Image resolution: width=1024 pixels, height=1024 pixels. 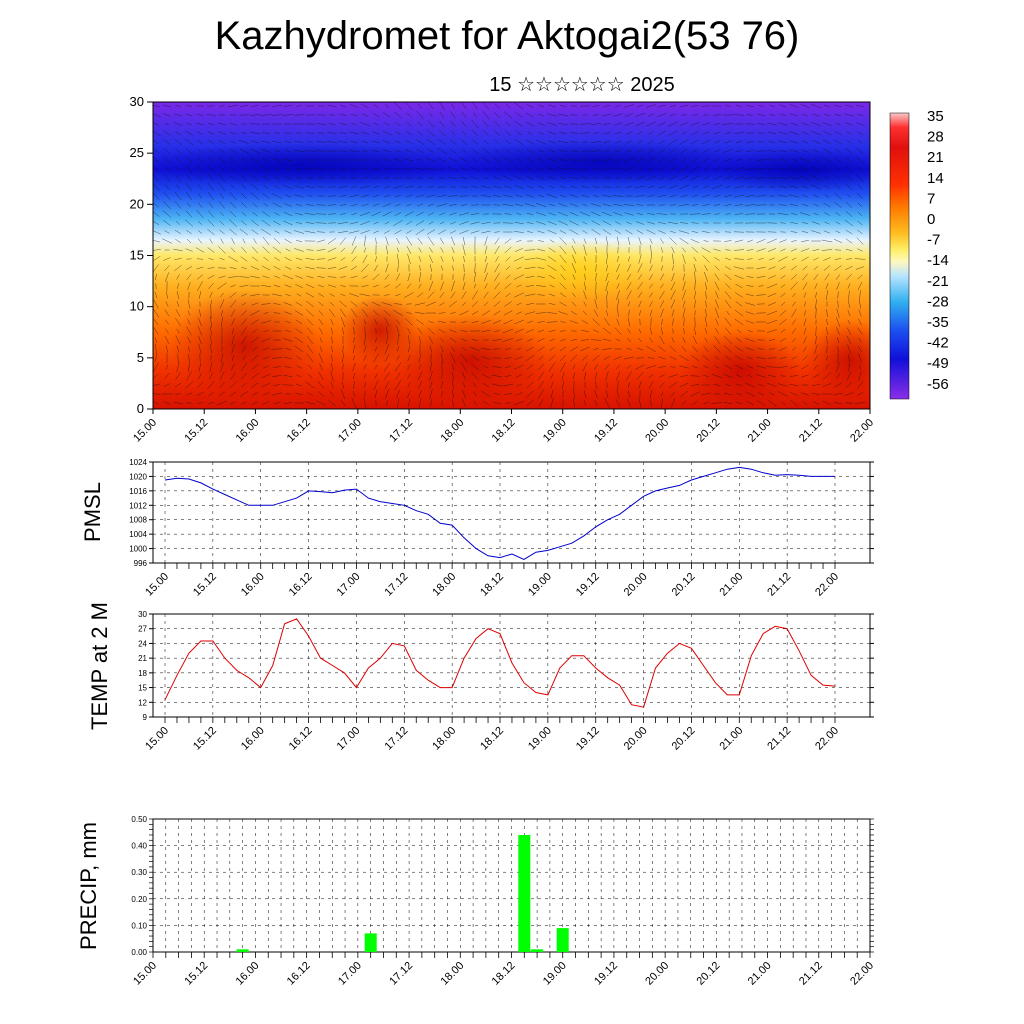 What do you see at coordinates (92, 512) in the screenshot?
I see `pmsl-y-label: PMSL` at bounding box center [92, 512].